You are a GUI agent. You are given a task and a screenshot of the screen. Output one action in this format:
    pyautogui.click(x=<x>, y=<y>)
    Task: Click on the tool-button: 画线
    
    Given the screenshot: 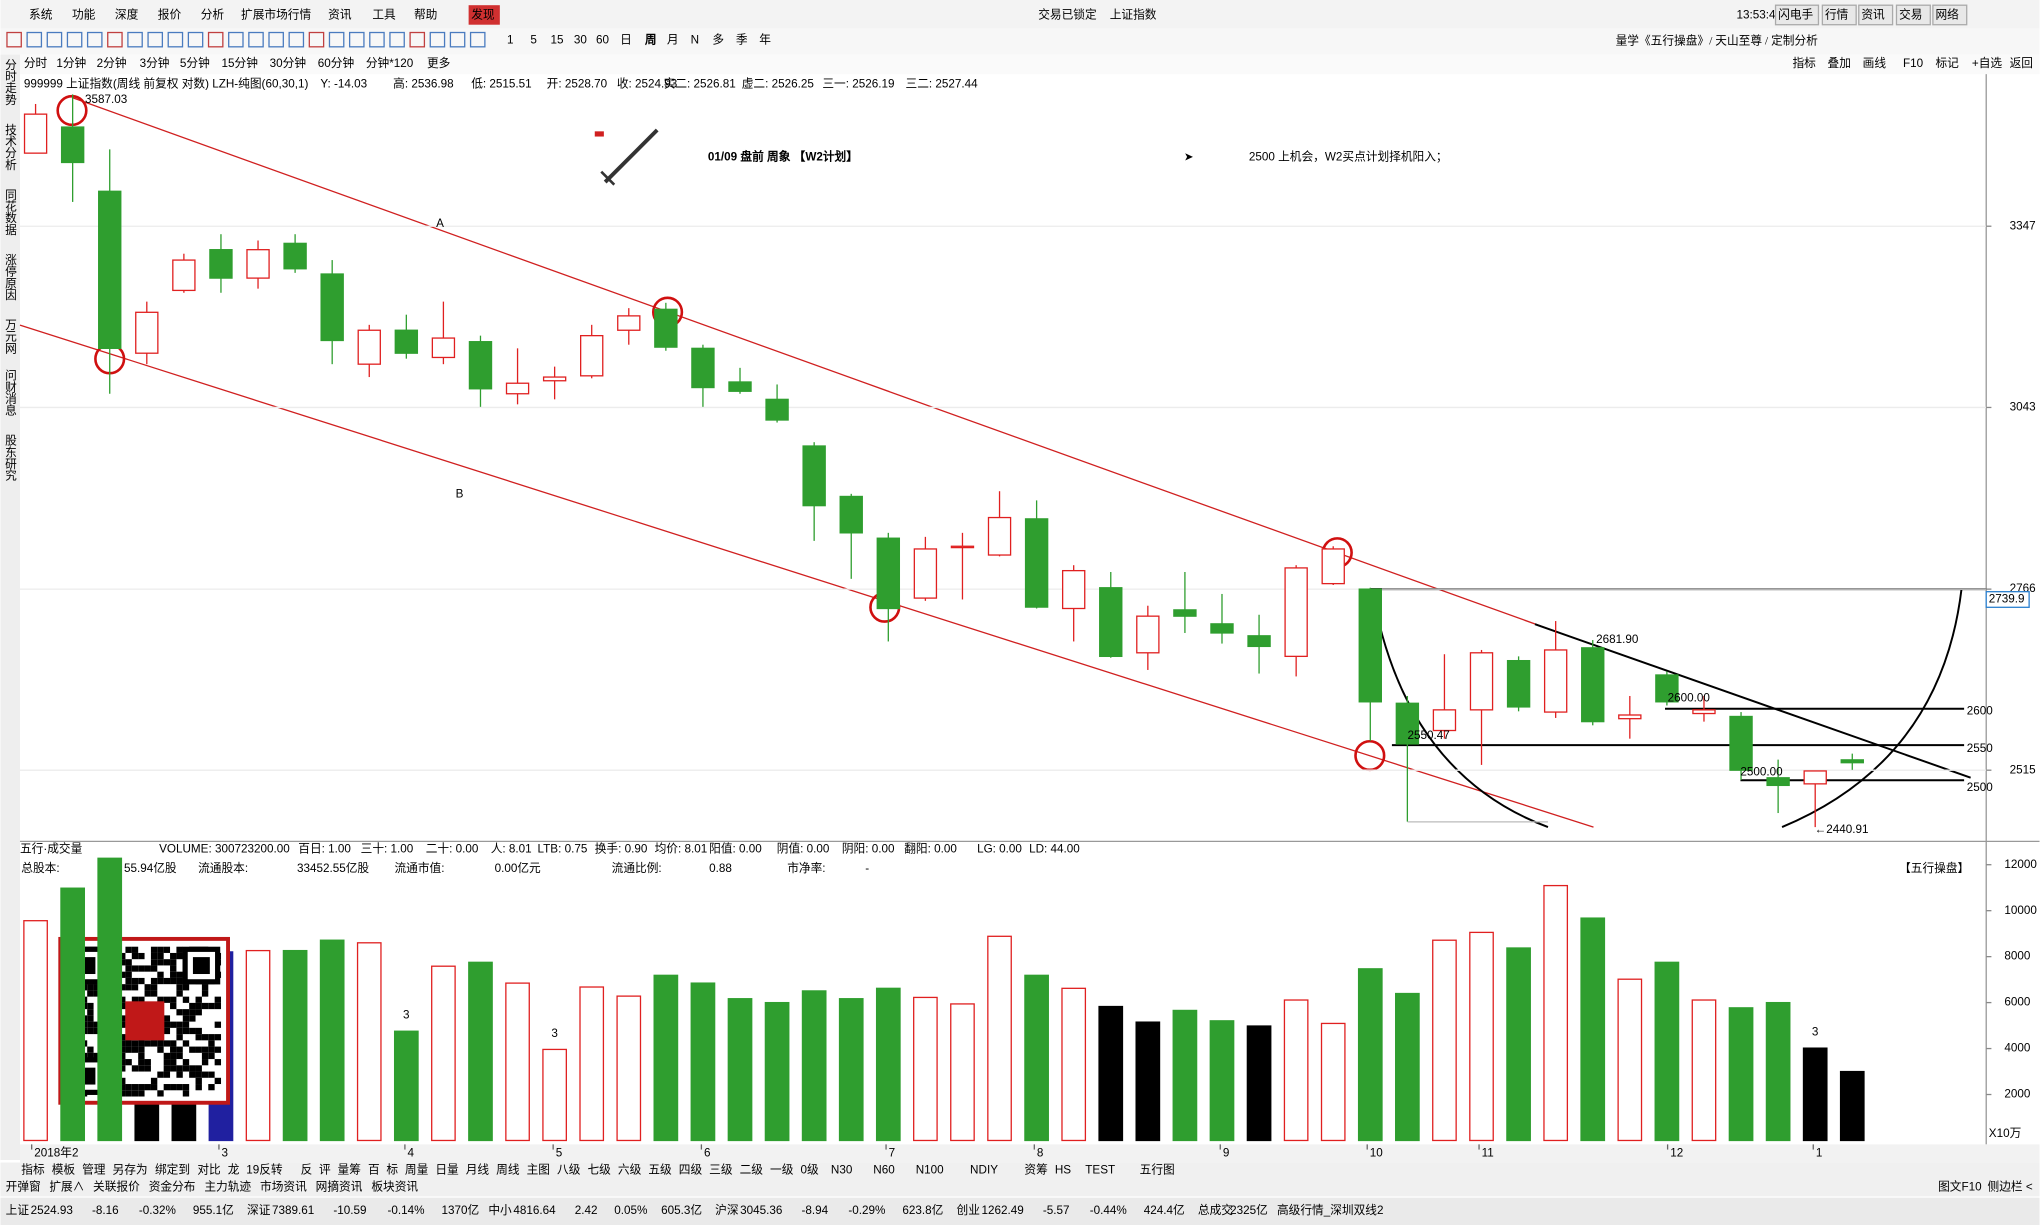 What is the action you would take?
    pyautogui.click(x=1875, y=63)
    